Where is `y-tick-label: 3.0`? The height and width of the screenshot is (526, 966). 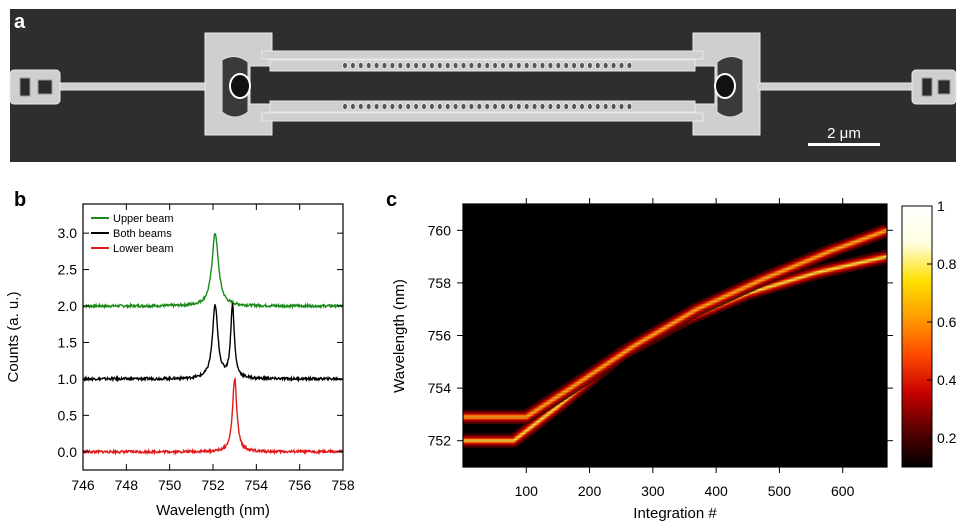
y-tick-label: 3.0 is located at coordinates (68, 233).